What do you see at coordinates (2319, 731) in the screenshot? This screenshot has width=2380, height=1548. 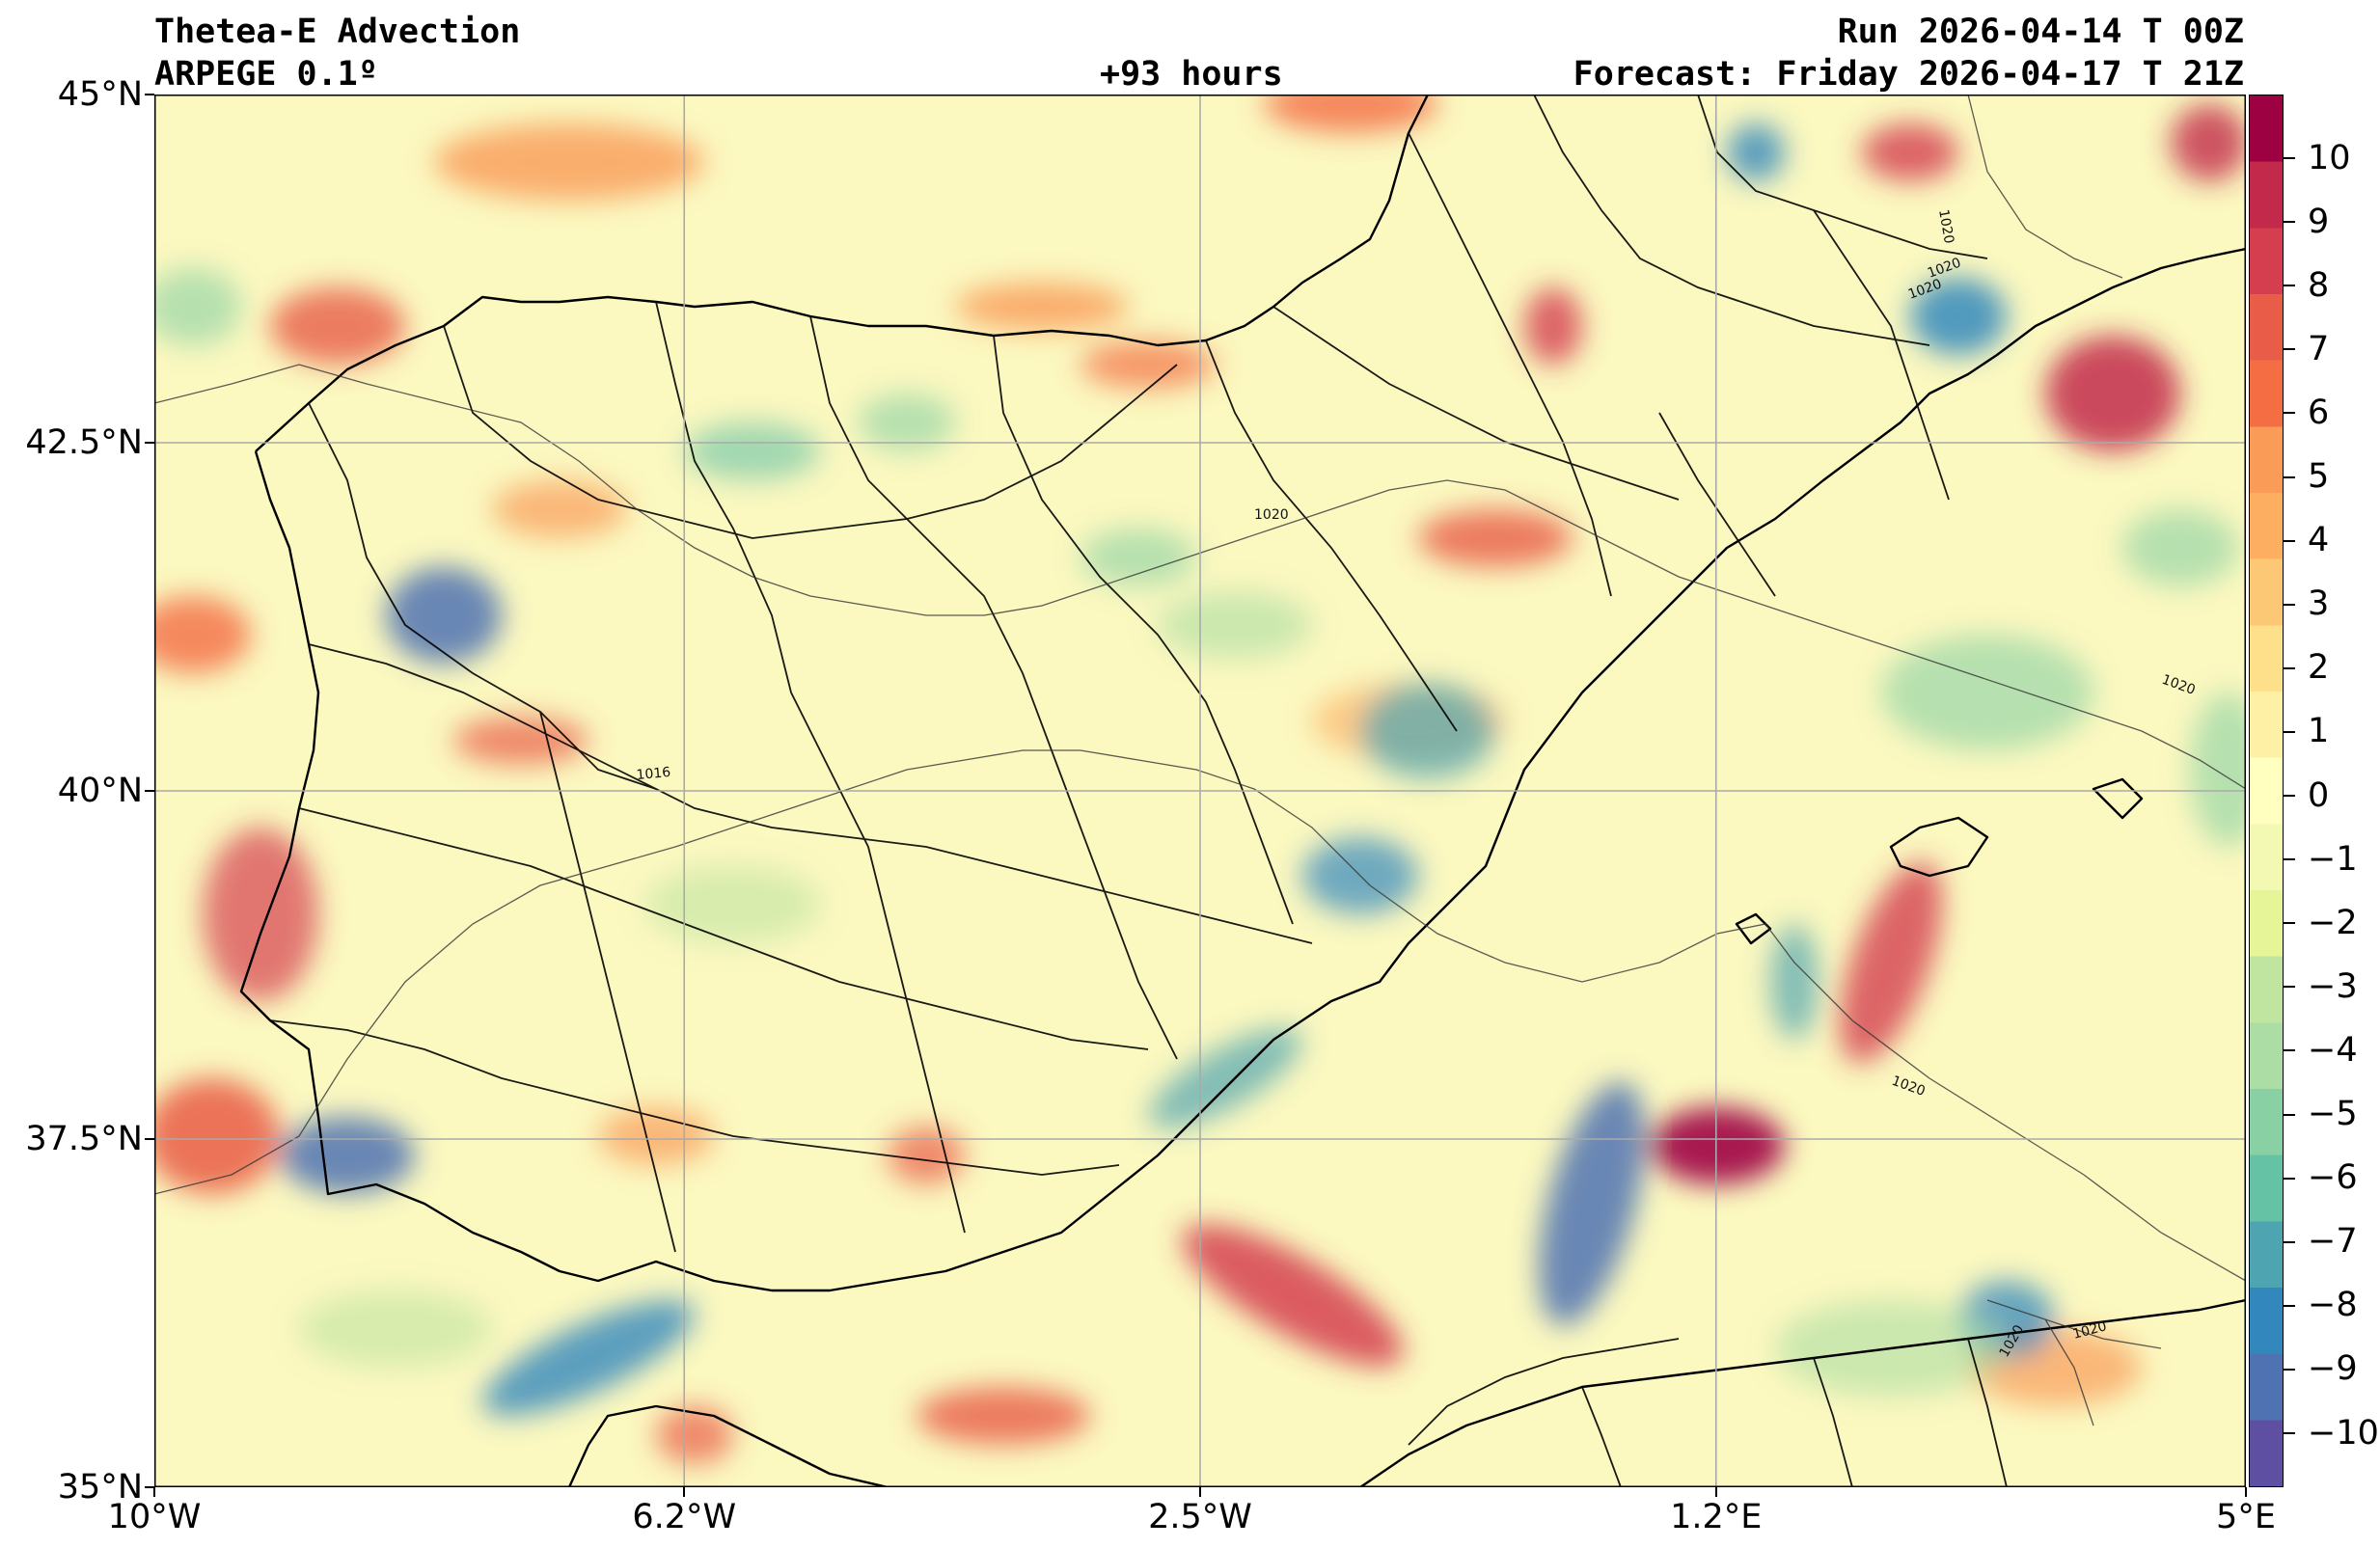 I see `colorbar-tick-label: 1` at bounding box center [2319, 731].